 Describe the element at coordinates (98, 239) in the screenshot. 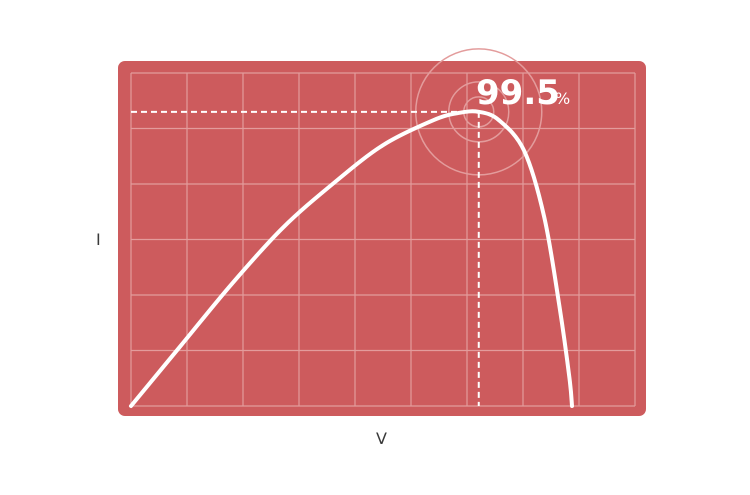

I see `y-axis-label: I` at that location.